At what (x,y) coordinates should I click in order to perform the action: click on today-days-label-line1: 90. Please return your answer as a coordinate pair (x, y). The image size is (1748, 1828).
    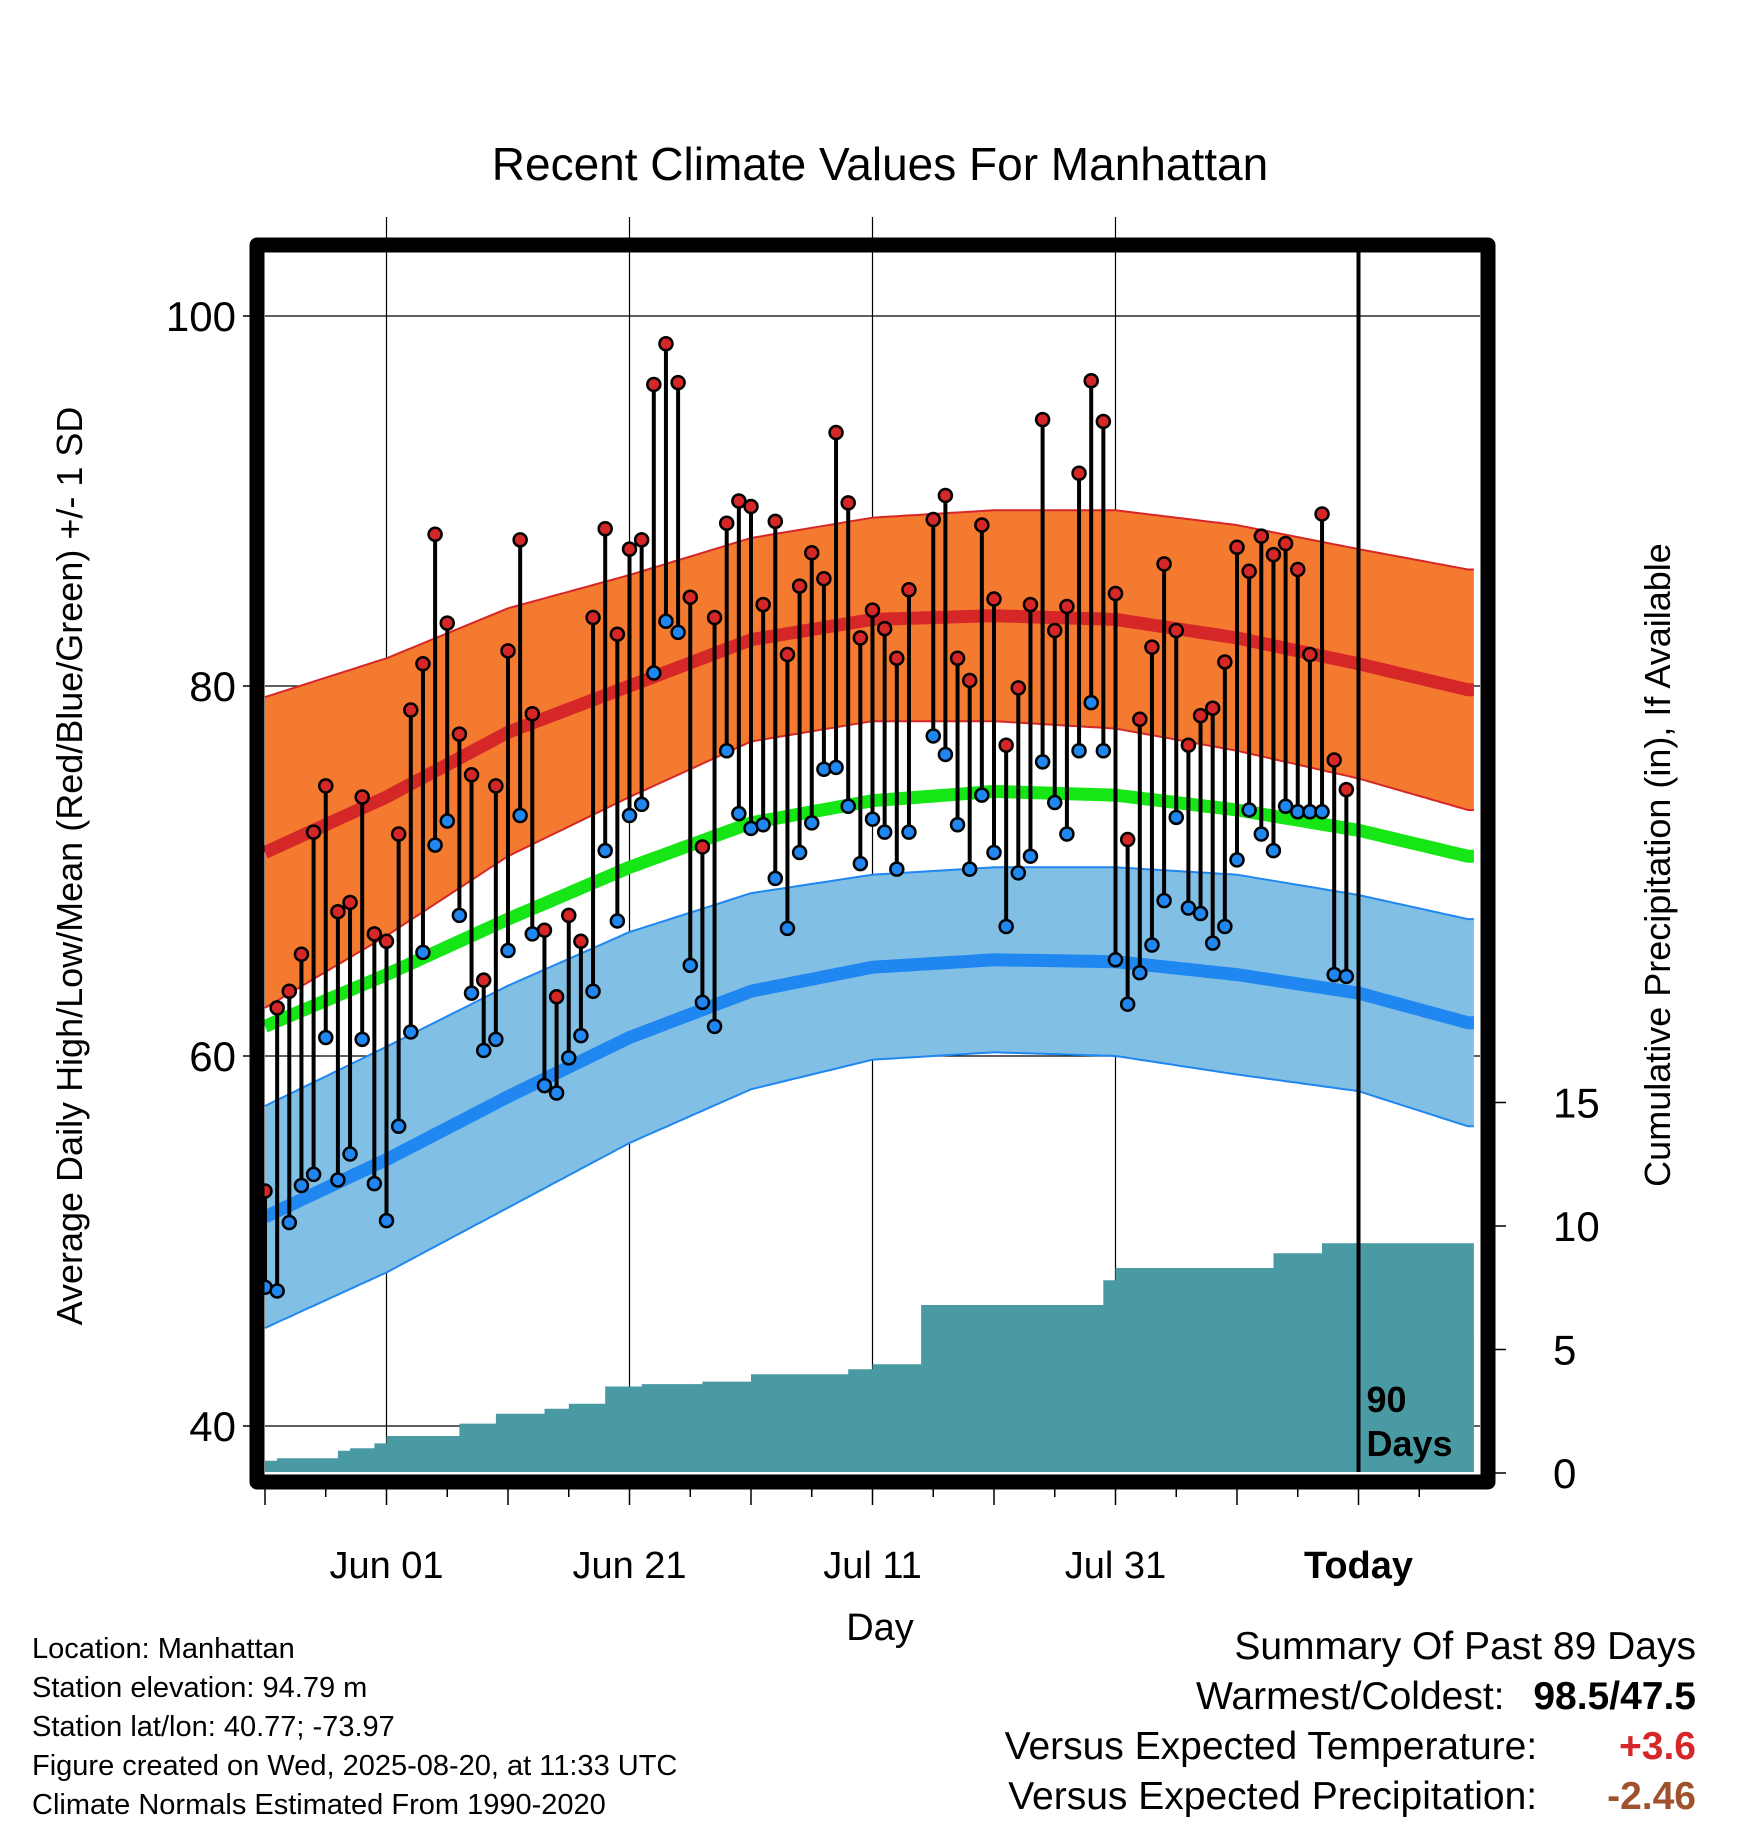
    Looking at the image, I should click on (1387, 1399).